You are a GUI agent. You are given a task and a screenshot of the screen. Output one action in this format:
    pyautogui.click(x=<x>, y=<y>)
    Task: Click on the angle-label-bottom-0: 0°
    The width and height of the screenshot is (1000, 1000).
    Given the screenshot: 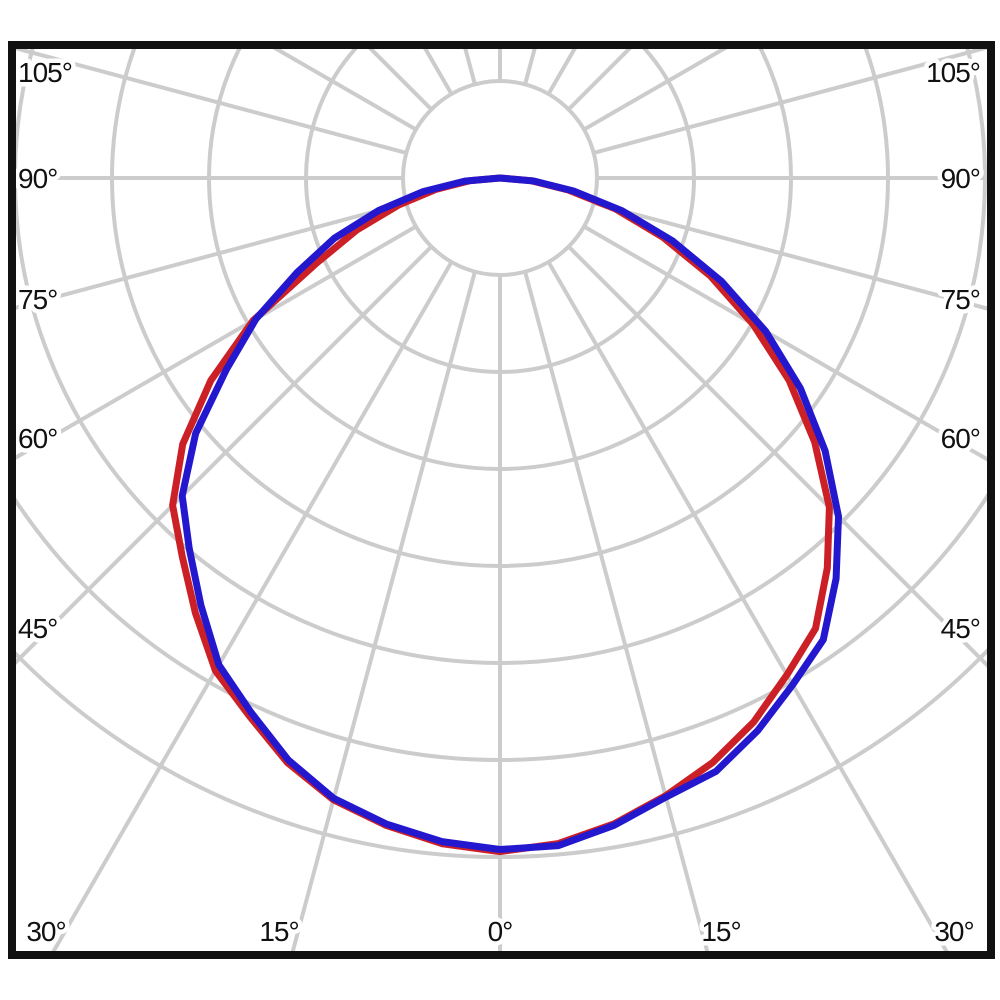 What is the action you would take?
    pyautogui.click(x=500, y=931)
    